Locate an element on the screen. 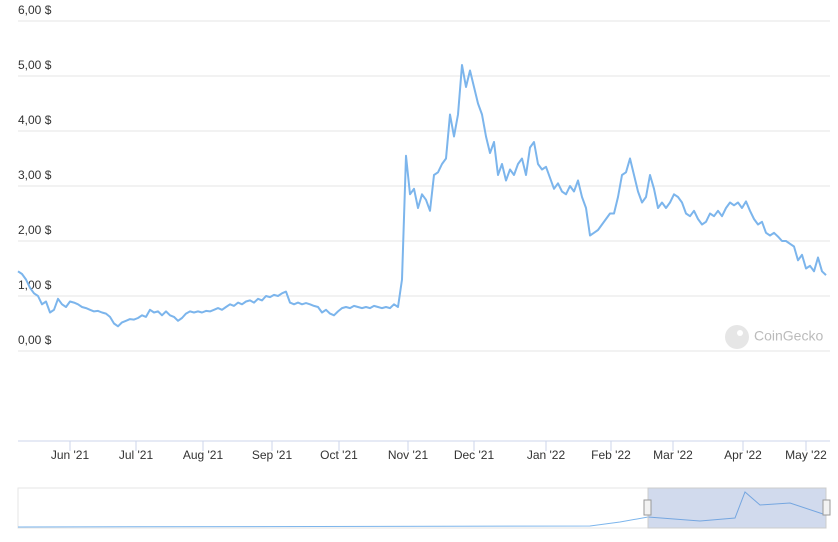  x-tick-label: Jul '21 is located at coordinates (136, 455).